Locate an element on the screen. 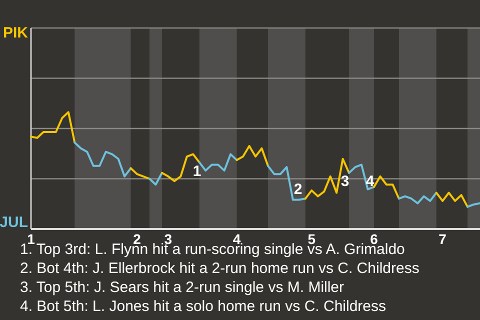  x-tick-label: 7 is located at coordinates (442, 239).